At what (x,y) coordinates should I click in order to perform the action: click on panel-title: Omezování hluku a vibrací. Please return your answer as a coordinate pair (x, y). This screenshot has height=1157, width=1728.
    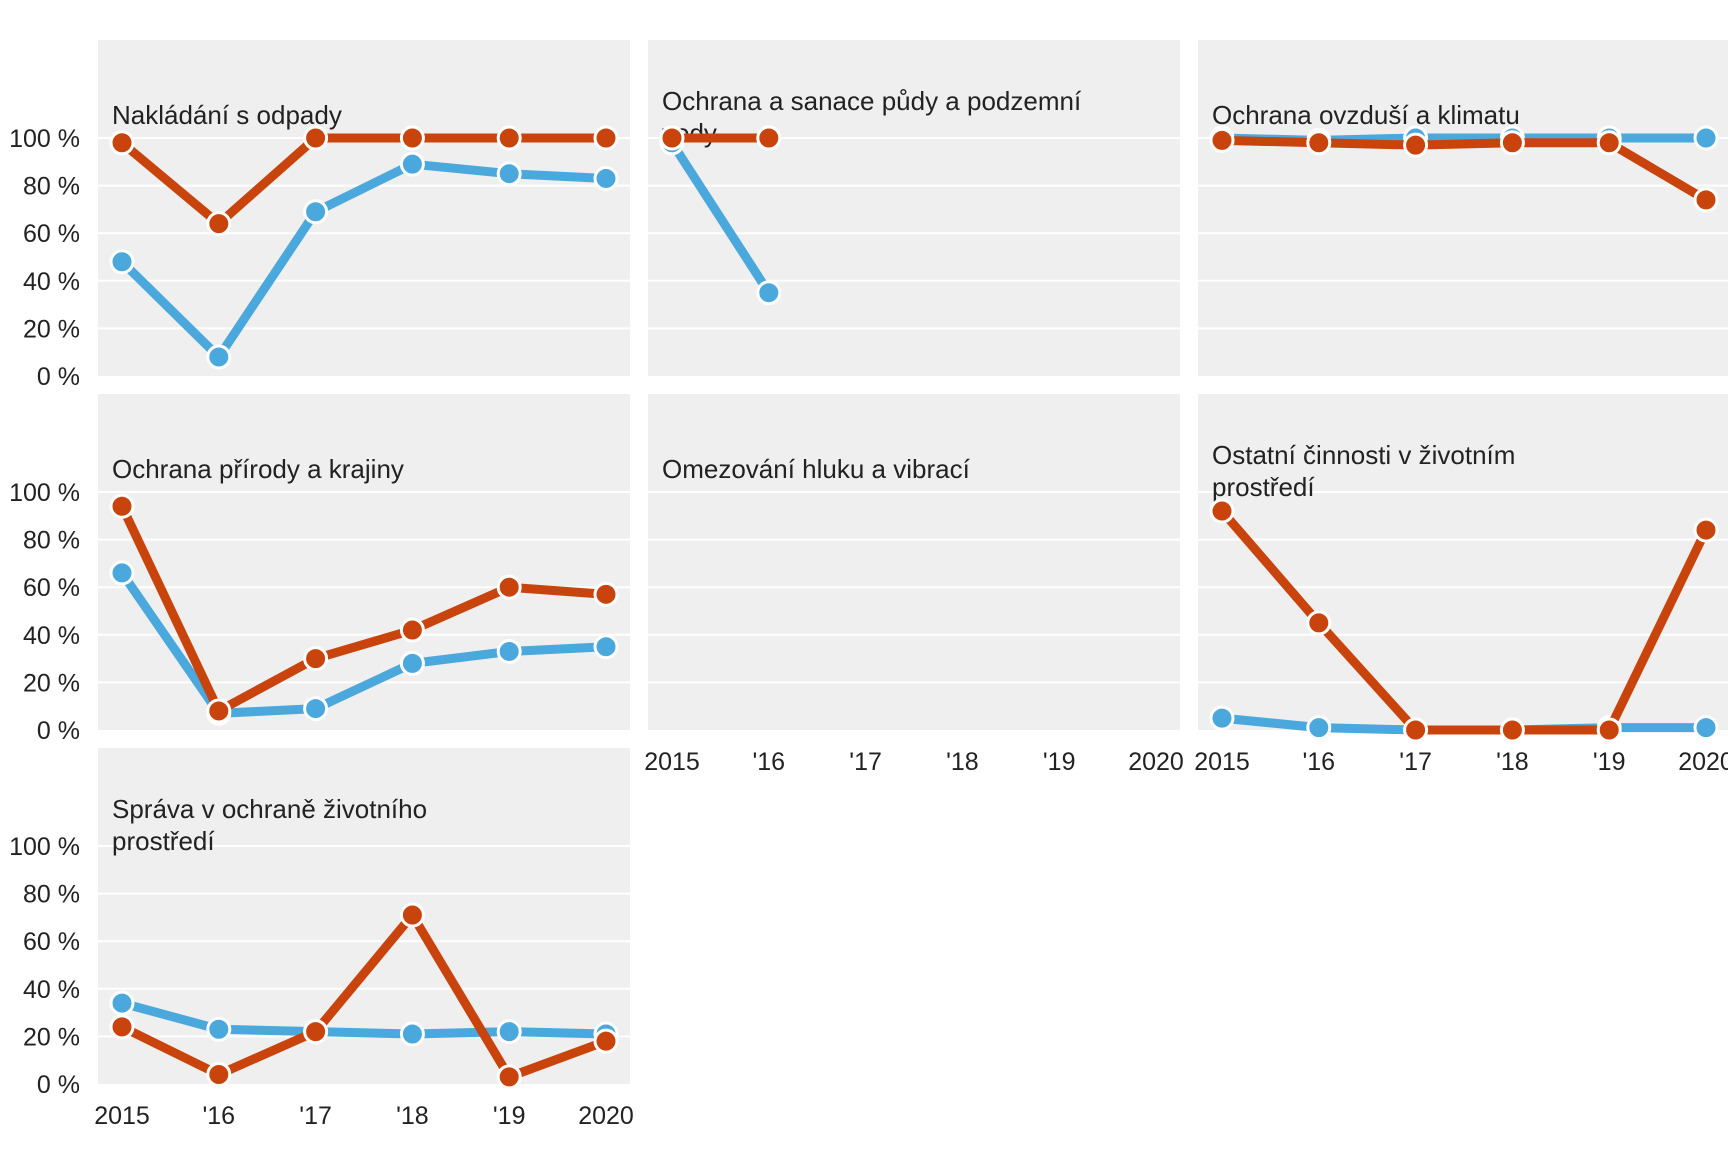
    Looking at the image, I should click on (816, 469).